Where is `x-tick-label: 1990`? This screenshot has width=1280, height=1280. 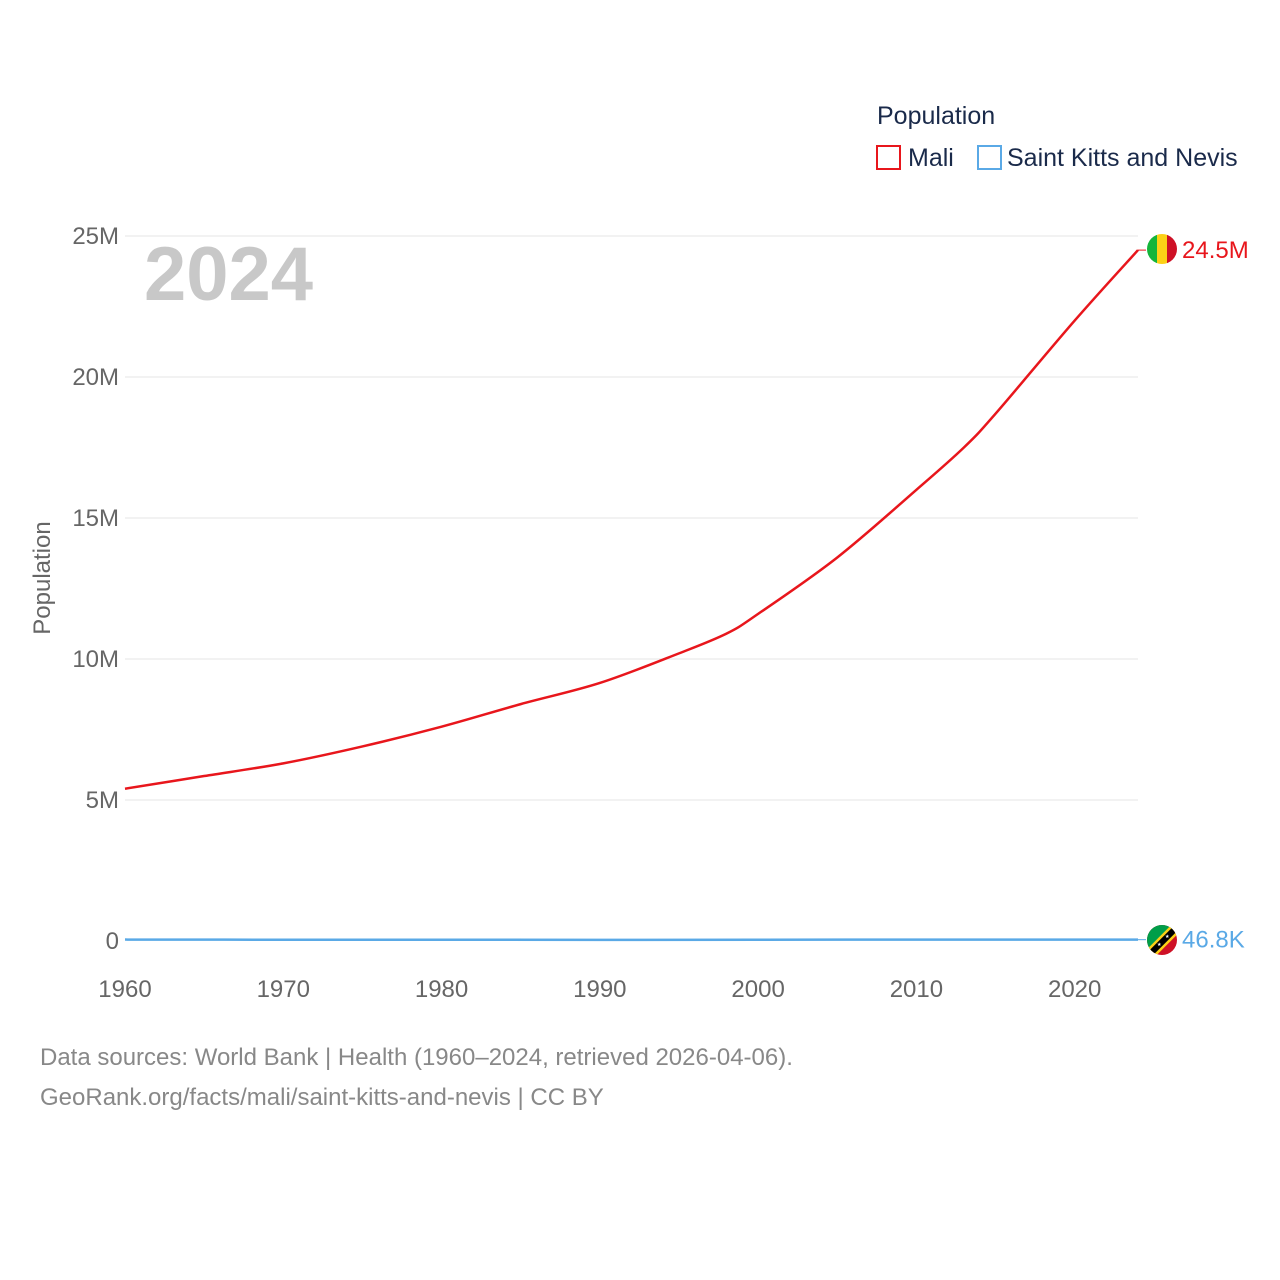 x-tick-label: 1990 is located at coordinates (599, 989).